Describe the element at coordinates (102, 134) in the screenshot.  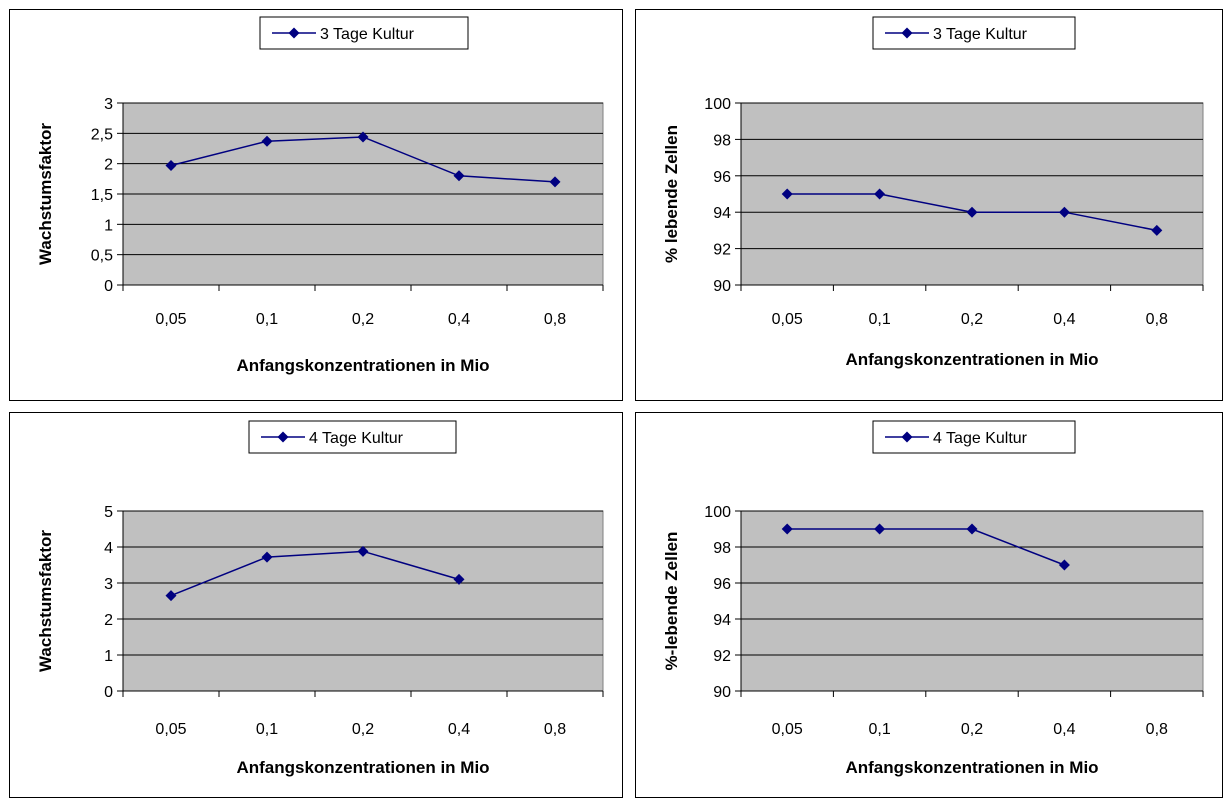
I see `y-tick-label: 2,5` at that location.